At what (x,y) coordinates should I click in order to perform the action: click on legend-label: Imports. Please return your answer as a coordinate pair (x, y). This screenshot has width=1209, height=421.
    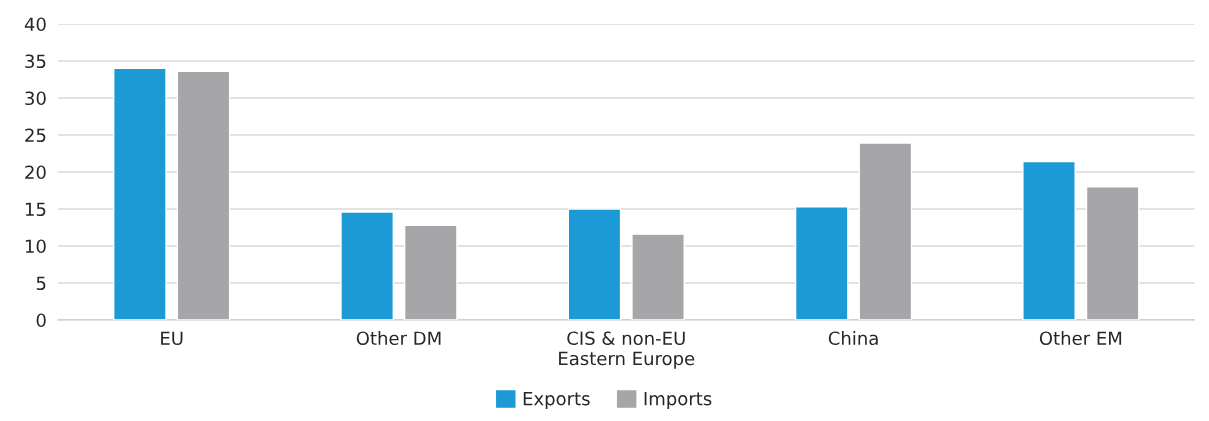
    Looking at the image, I should click on (678, 400).